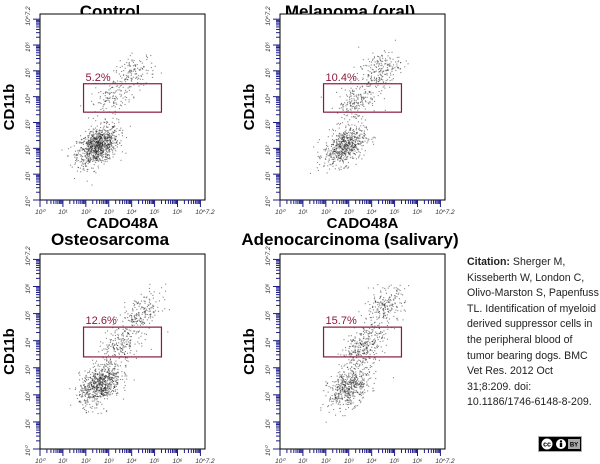 The image size is (600, 464). I want to click on cc-by-license-icon: cc BY, so click(560, 444).